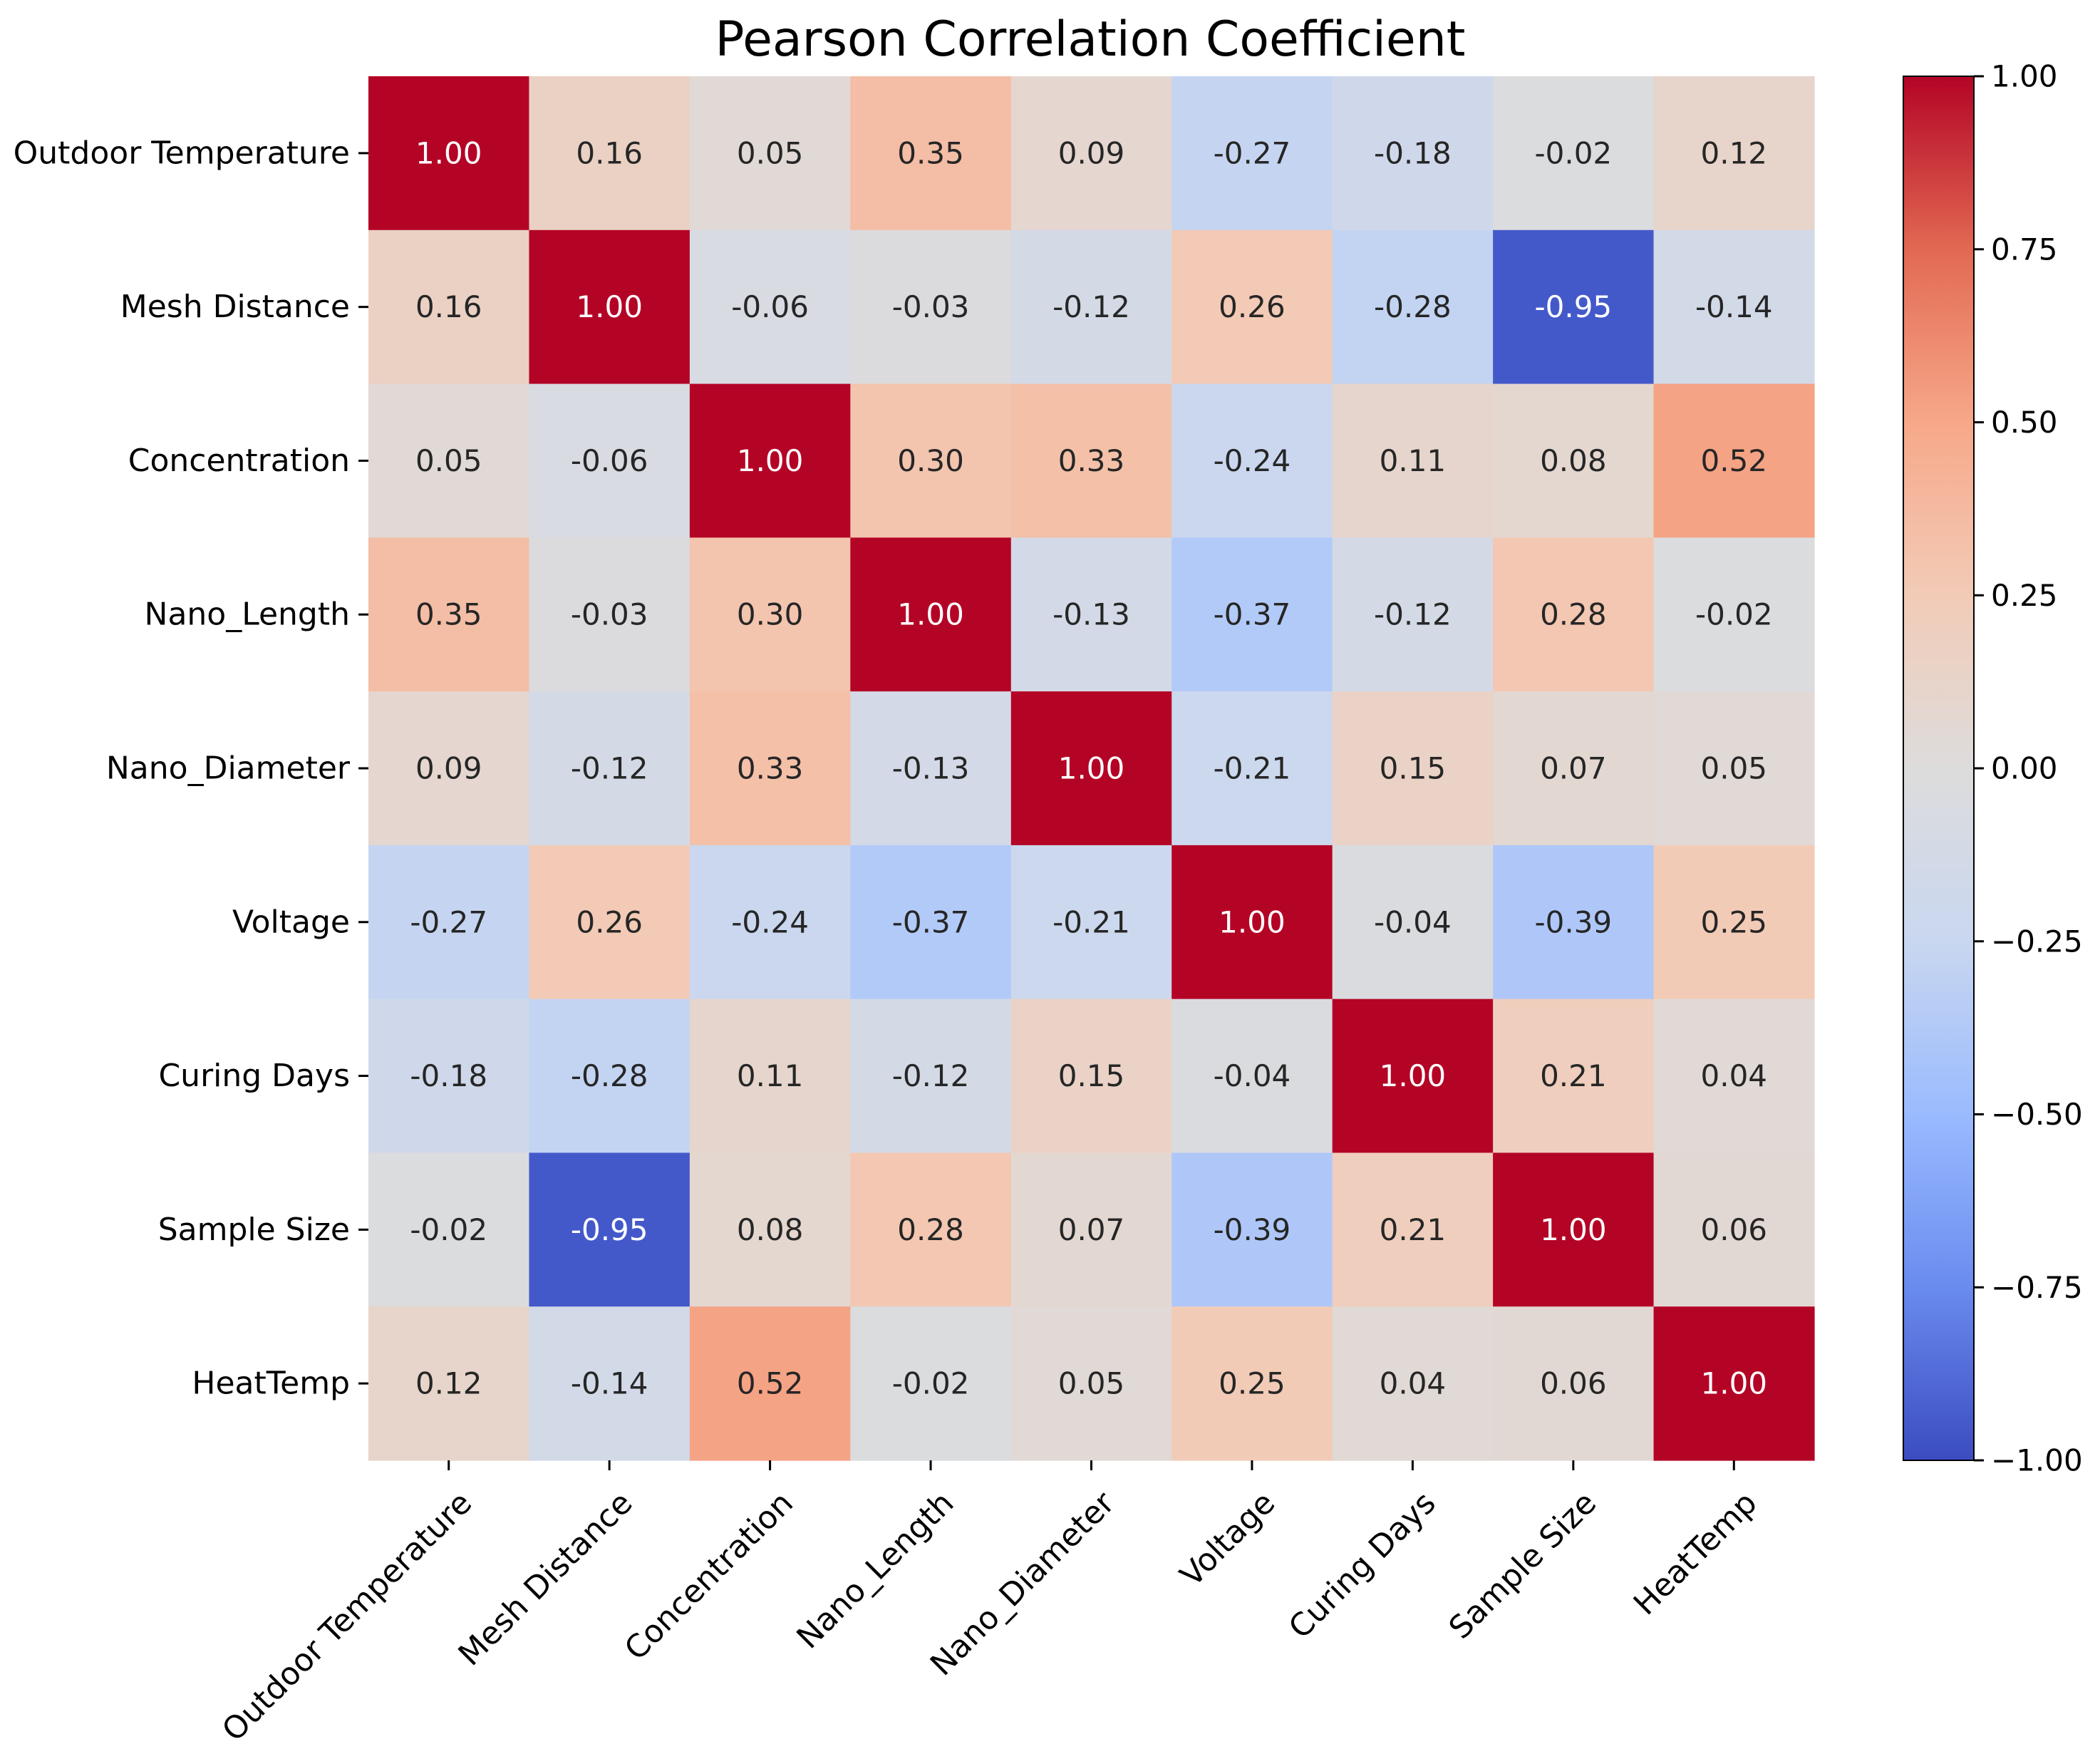 The image size is (2100, 1739). I want to click on cell-value-label: -0.13, so click(1091, 614).